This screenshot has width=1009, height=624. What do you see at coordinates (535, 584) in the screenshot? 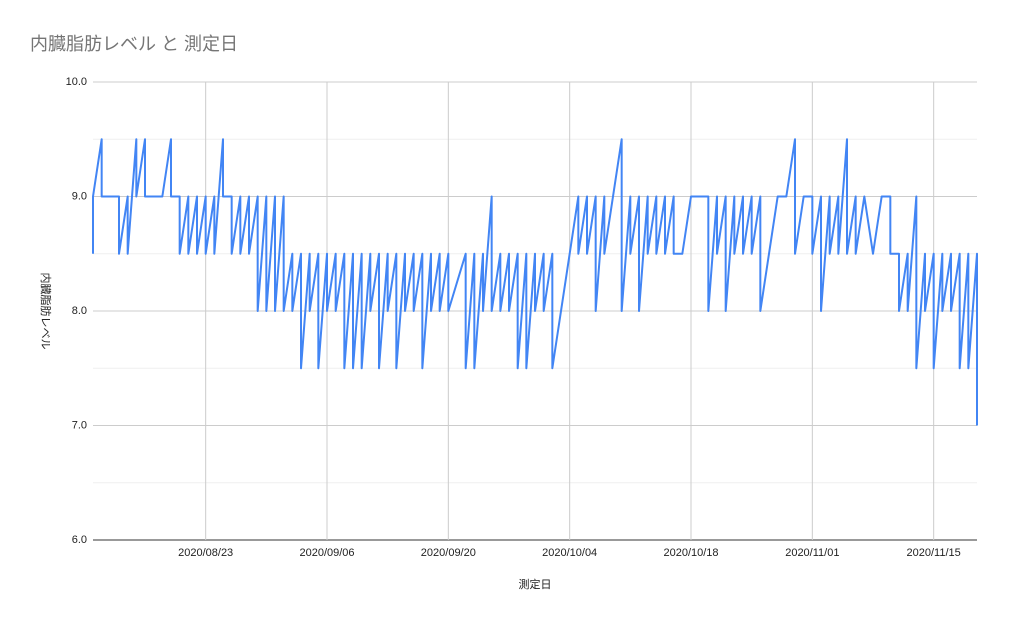
I see `x-axis-label: 測定日` at bounding box center [535, 584].